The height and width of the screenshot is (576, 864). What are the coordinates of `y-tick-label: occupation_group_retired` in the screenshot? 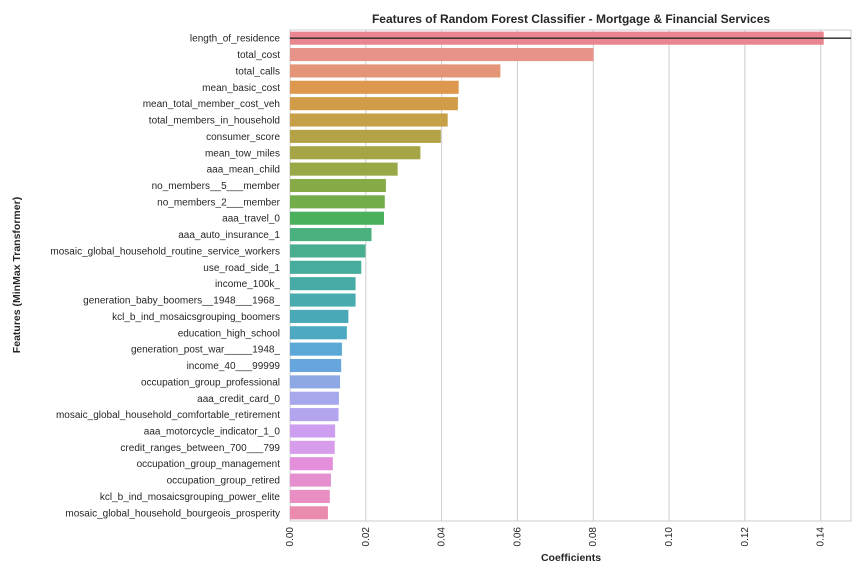 It's located at (223, 481).